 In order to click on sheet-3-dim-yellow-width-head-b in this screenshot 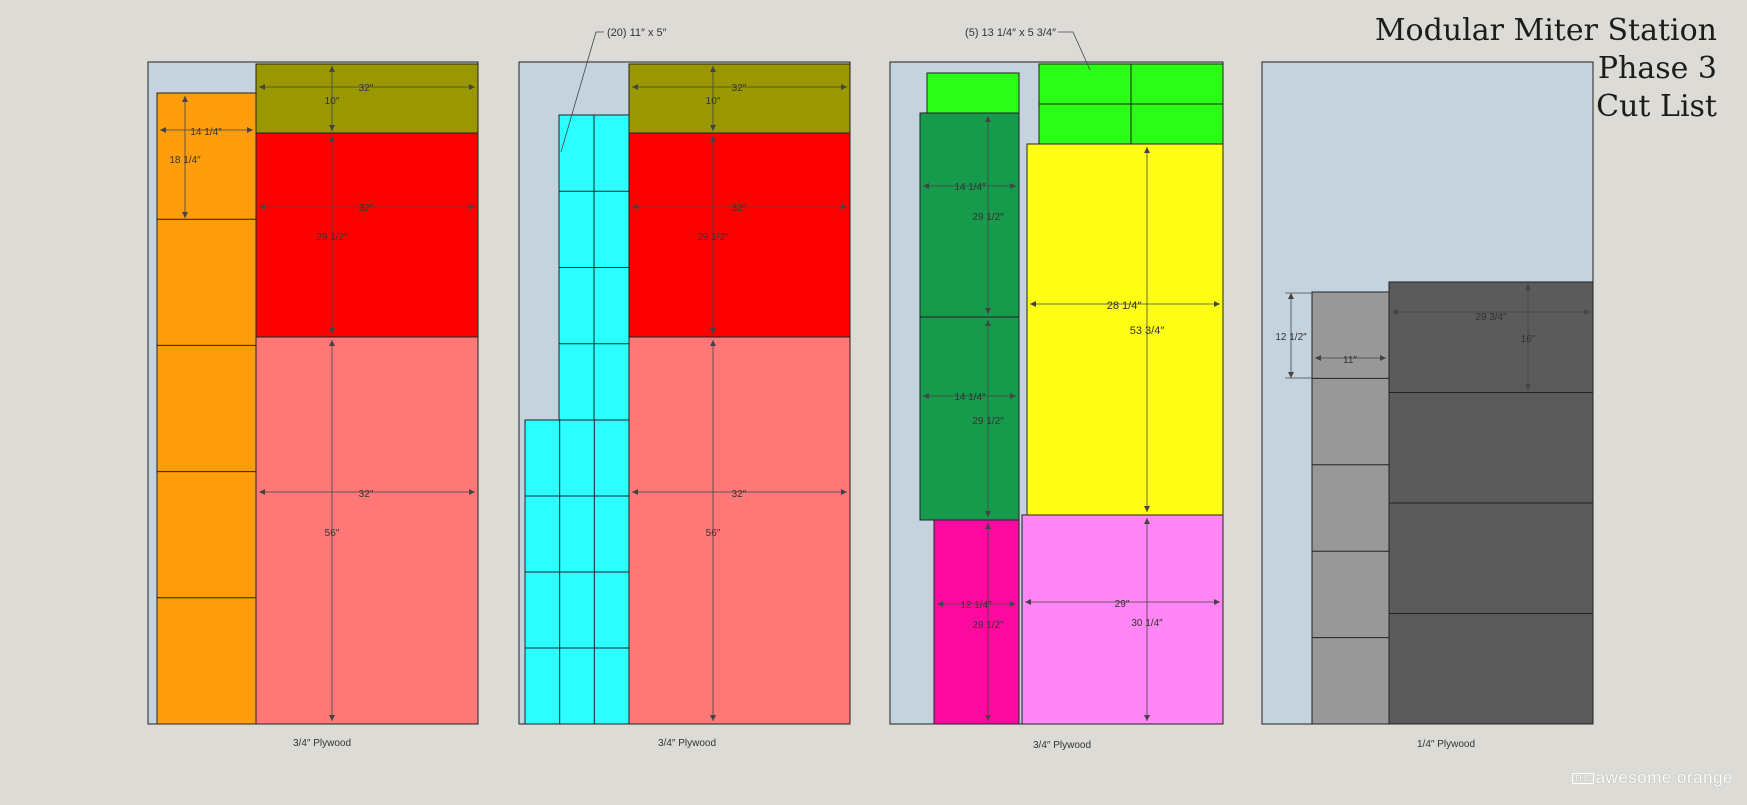, I will do `click(1217, 304)`.